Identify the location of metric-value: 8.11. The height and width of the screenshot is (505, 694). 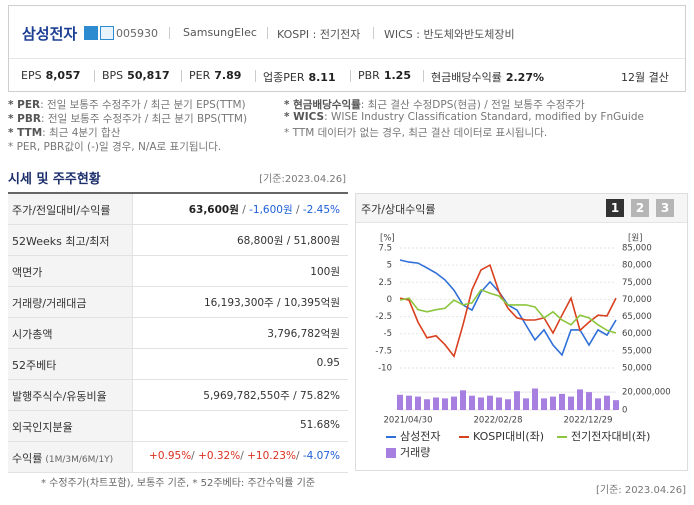
(322, 77).